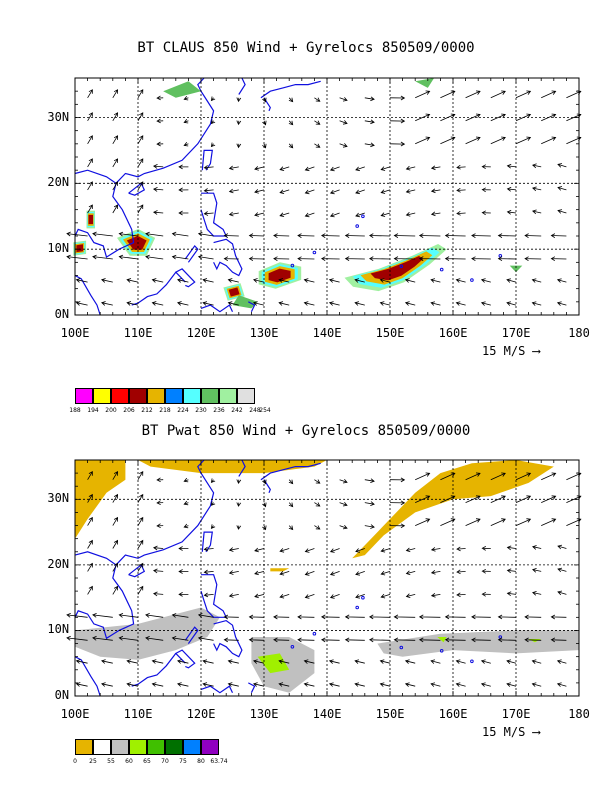 This screenshot has height=792, width=612. I want to click on y-tick-label: 30N, so click(58, 116).